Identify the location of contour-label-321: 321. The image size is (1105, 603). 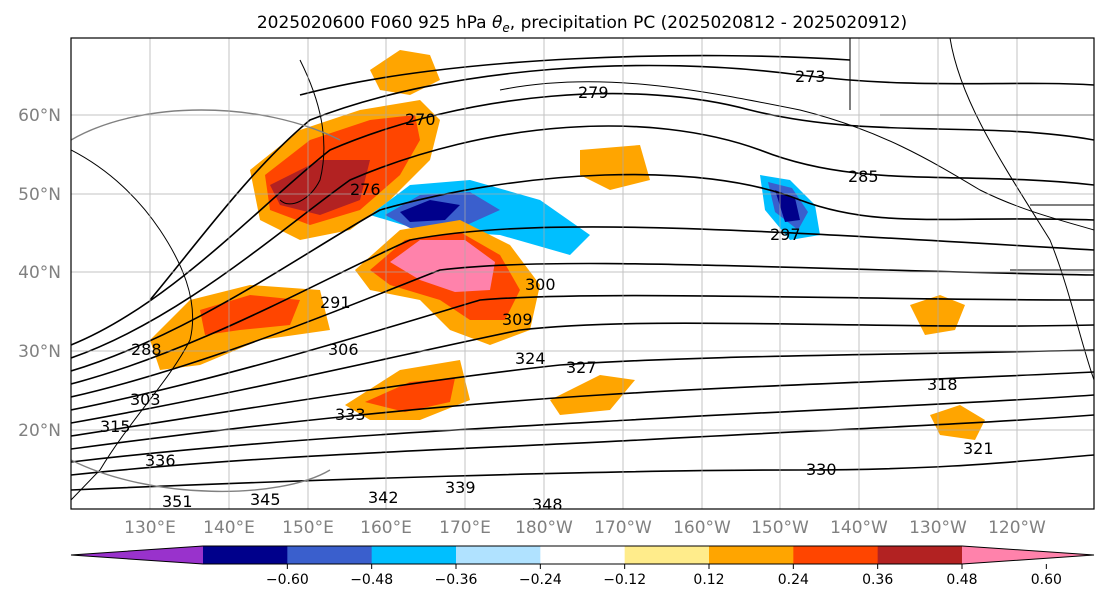
(978, 448).